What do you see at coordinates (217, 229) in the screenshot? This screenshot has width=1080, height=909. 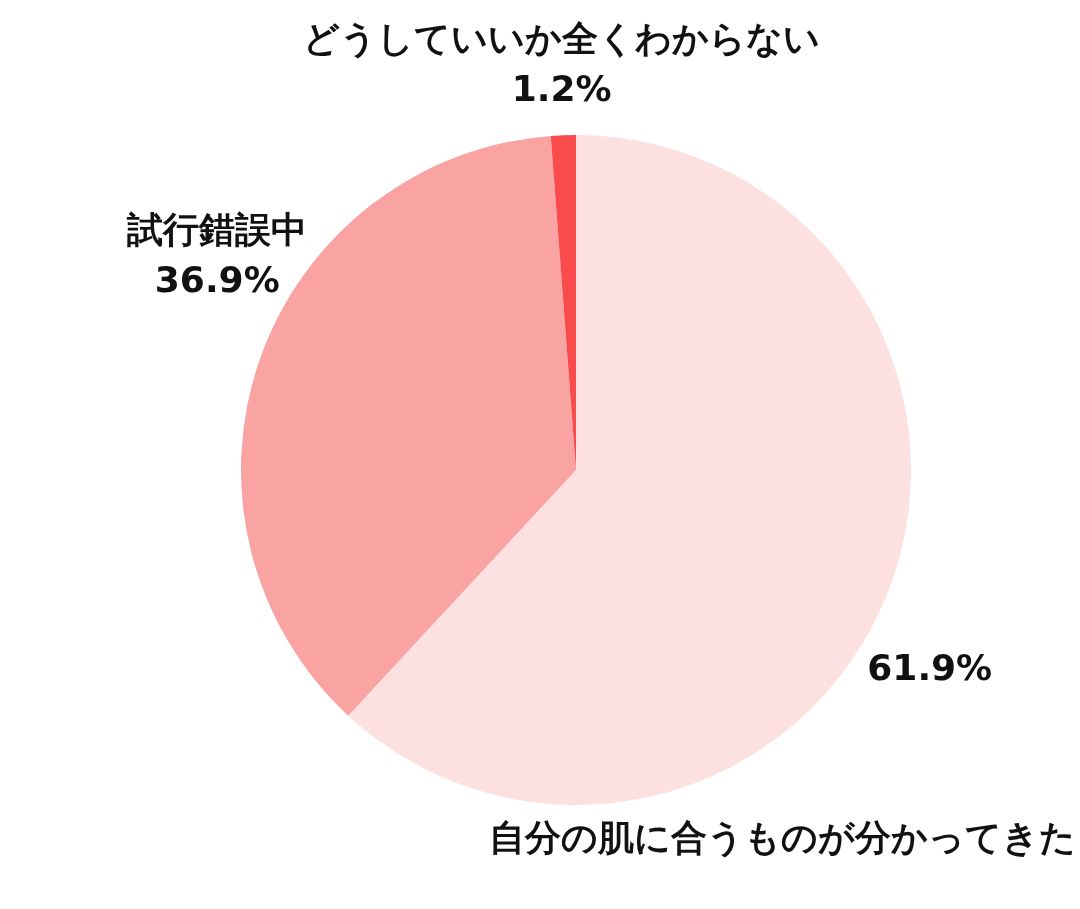 I see `slice-label: 試行錯誤中` at bounding box center [217, 229].